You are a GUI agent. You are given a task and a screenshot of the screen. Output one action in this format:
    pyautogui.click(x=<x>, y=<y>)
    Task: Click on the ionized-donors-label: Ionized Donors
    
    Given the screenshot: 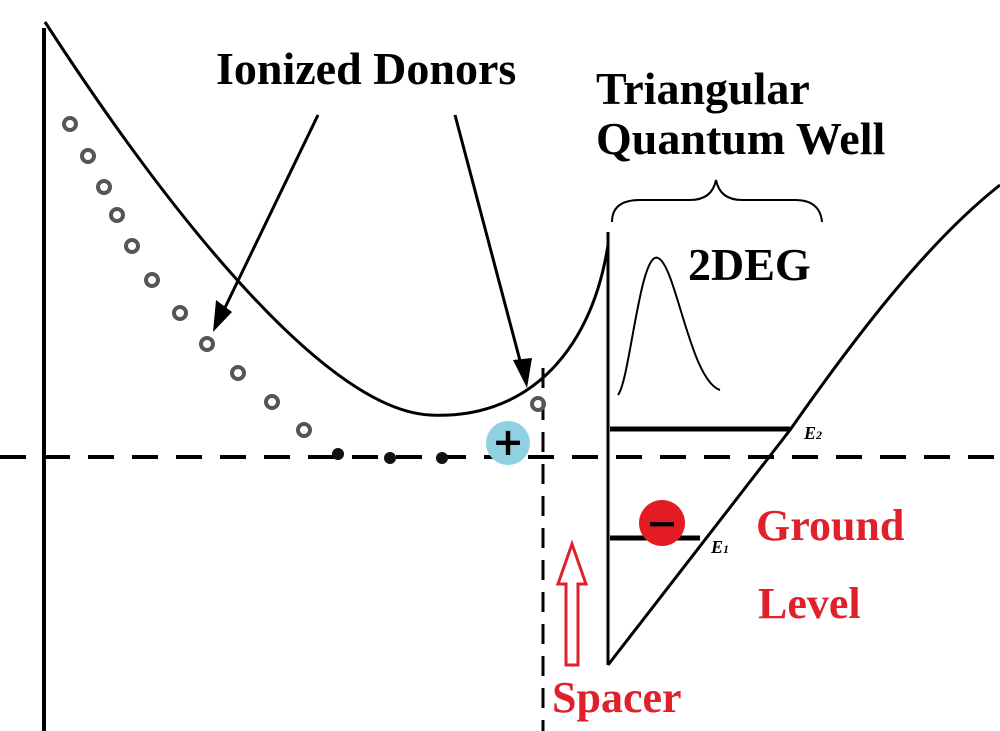 What is the action you would take?
    pyautogui.click(x=366, y=68)
    